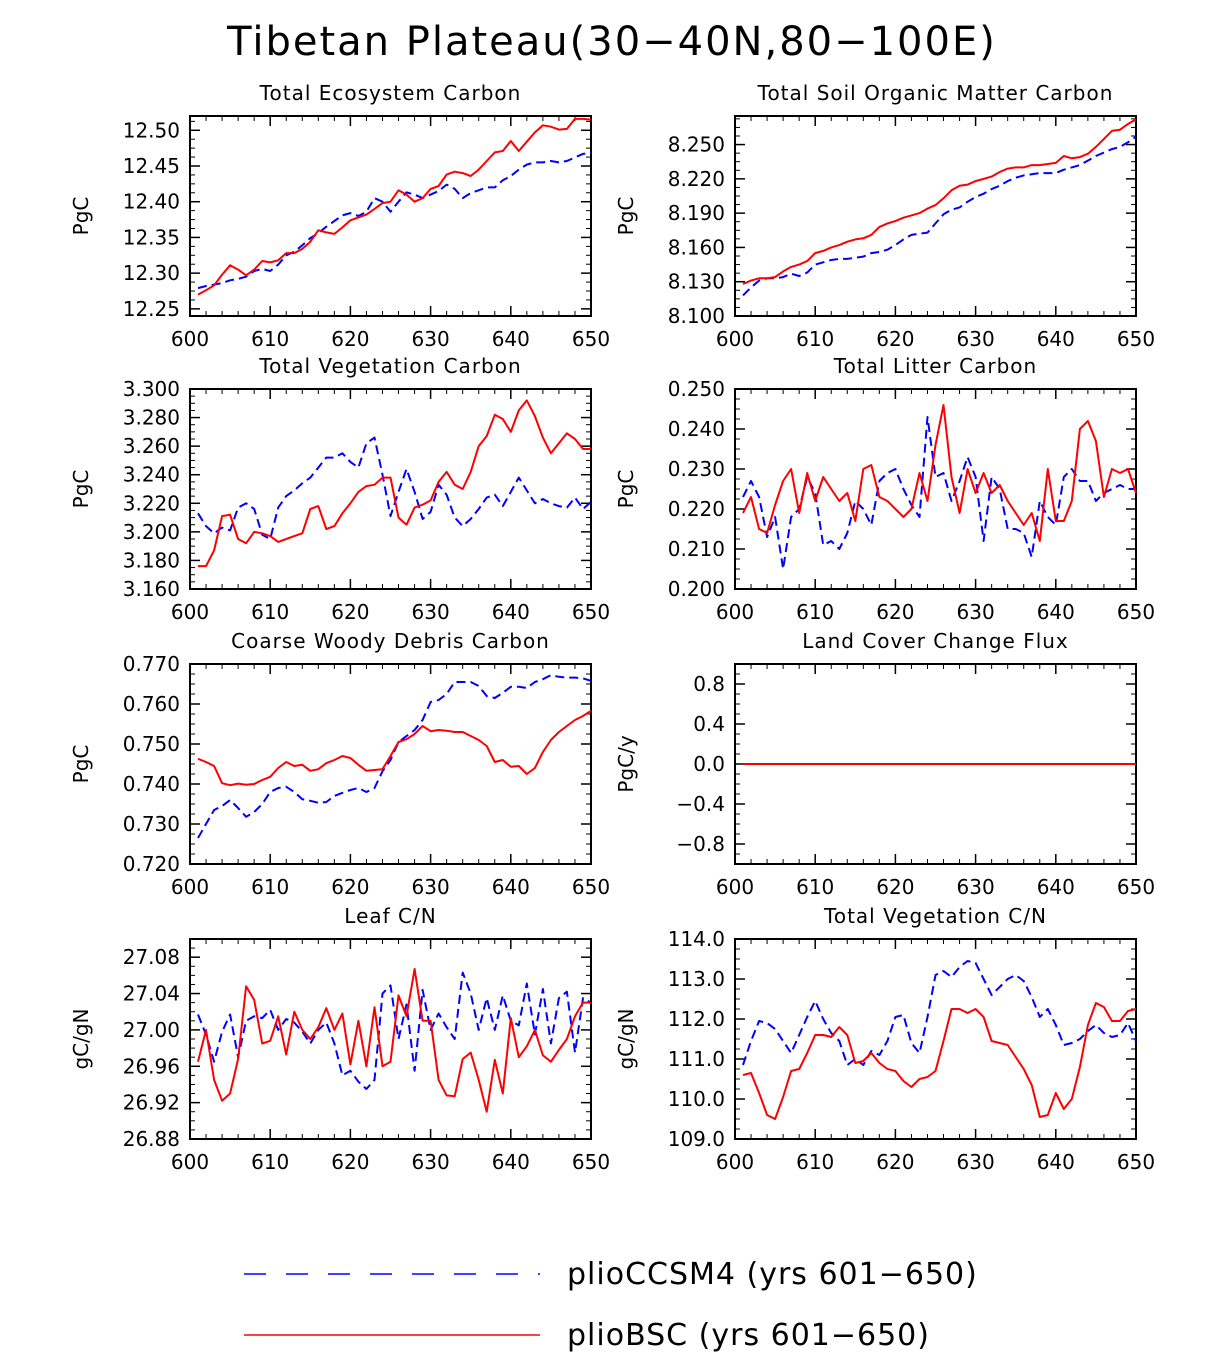 The height and width of the screenshot is (1372, 1224). What do you see at coordinates (748, 1335) in the screenshot?
I see `legend-label-pliobsc: plioBSC (yrs 601−650)` at bounding box center [748, 1335].